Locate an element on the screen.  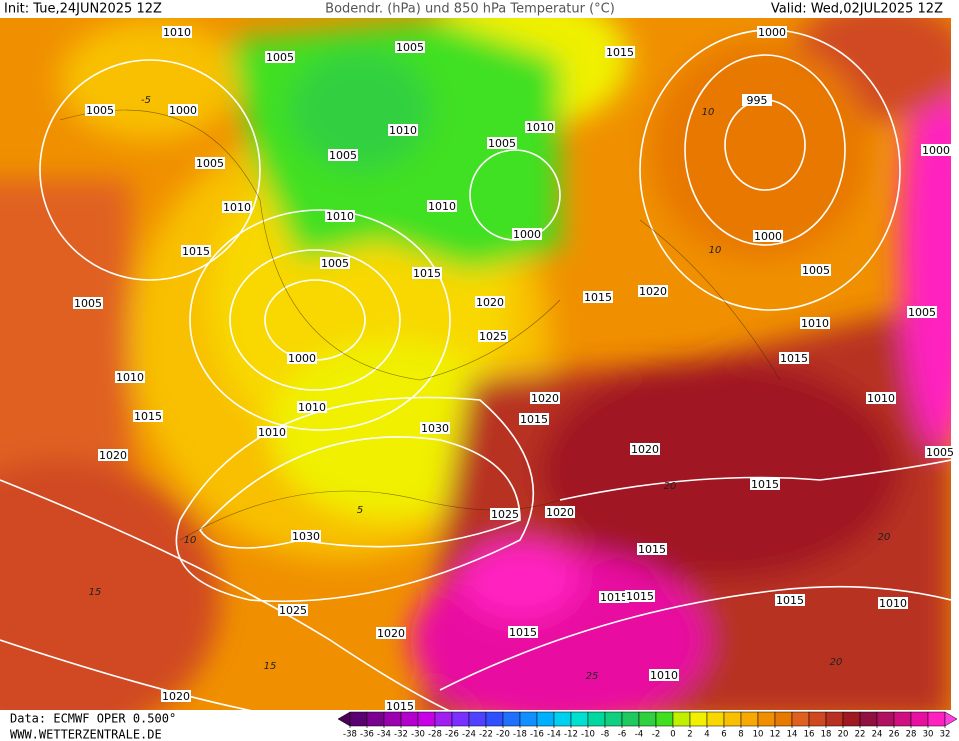
colorbar-tick-label: -2 is located at coordinates (656, 735).